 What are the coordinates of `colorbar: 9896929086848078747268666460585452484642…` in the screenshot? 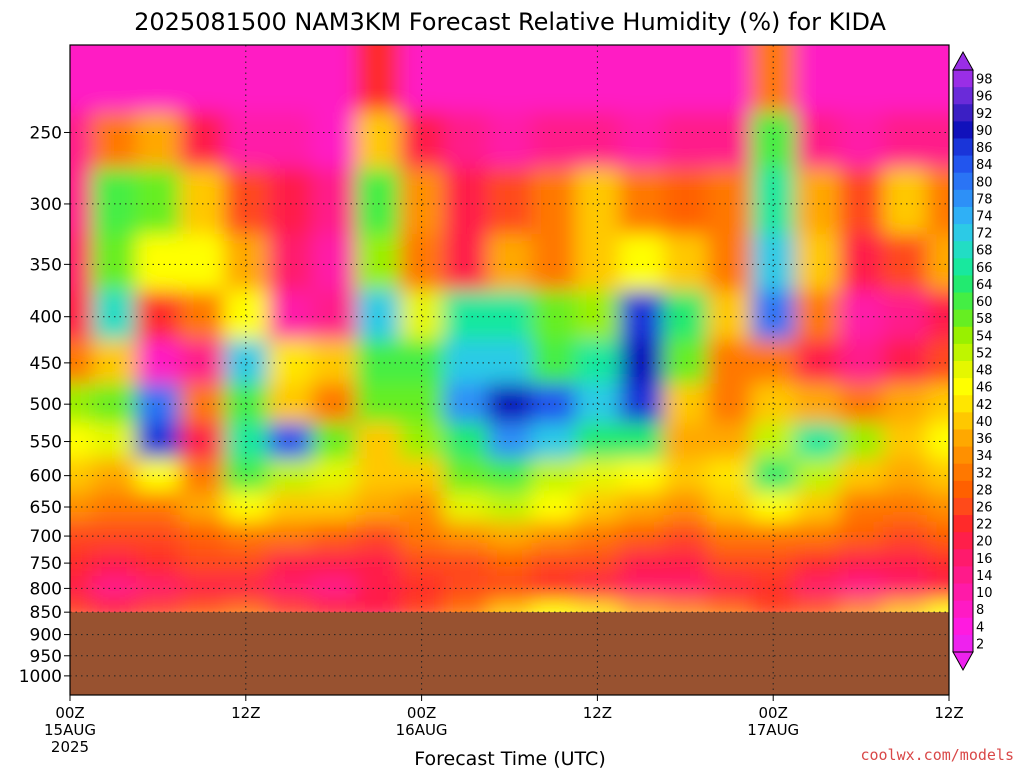 It's located at (972, 361).